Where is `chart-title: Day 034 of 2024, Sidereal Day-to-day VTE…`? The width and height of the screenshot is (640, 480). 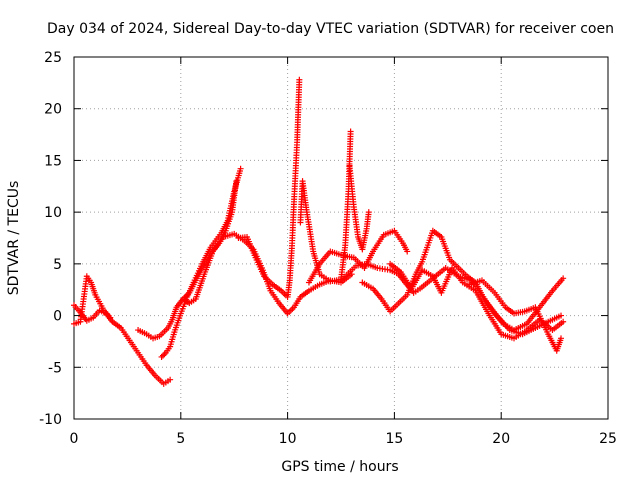
chart-title: Day 034 of 2024, Sidereal Day-to-day VTE… is located at coordinates (330, 29).